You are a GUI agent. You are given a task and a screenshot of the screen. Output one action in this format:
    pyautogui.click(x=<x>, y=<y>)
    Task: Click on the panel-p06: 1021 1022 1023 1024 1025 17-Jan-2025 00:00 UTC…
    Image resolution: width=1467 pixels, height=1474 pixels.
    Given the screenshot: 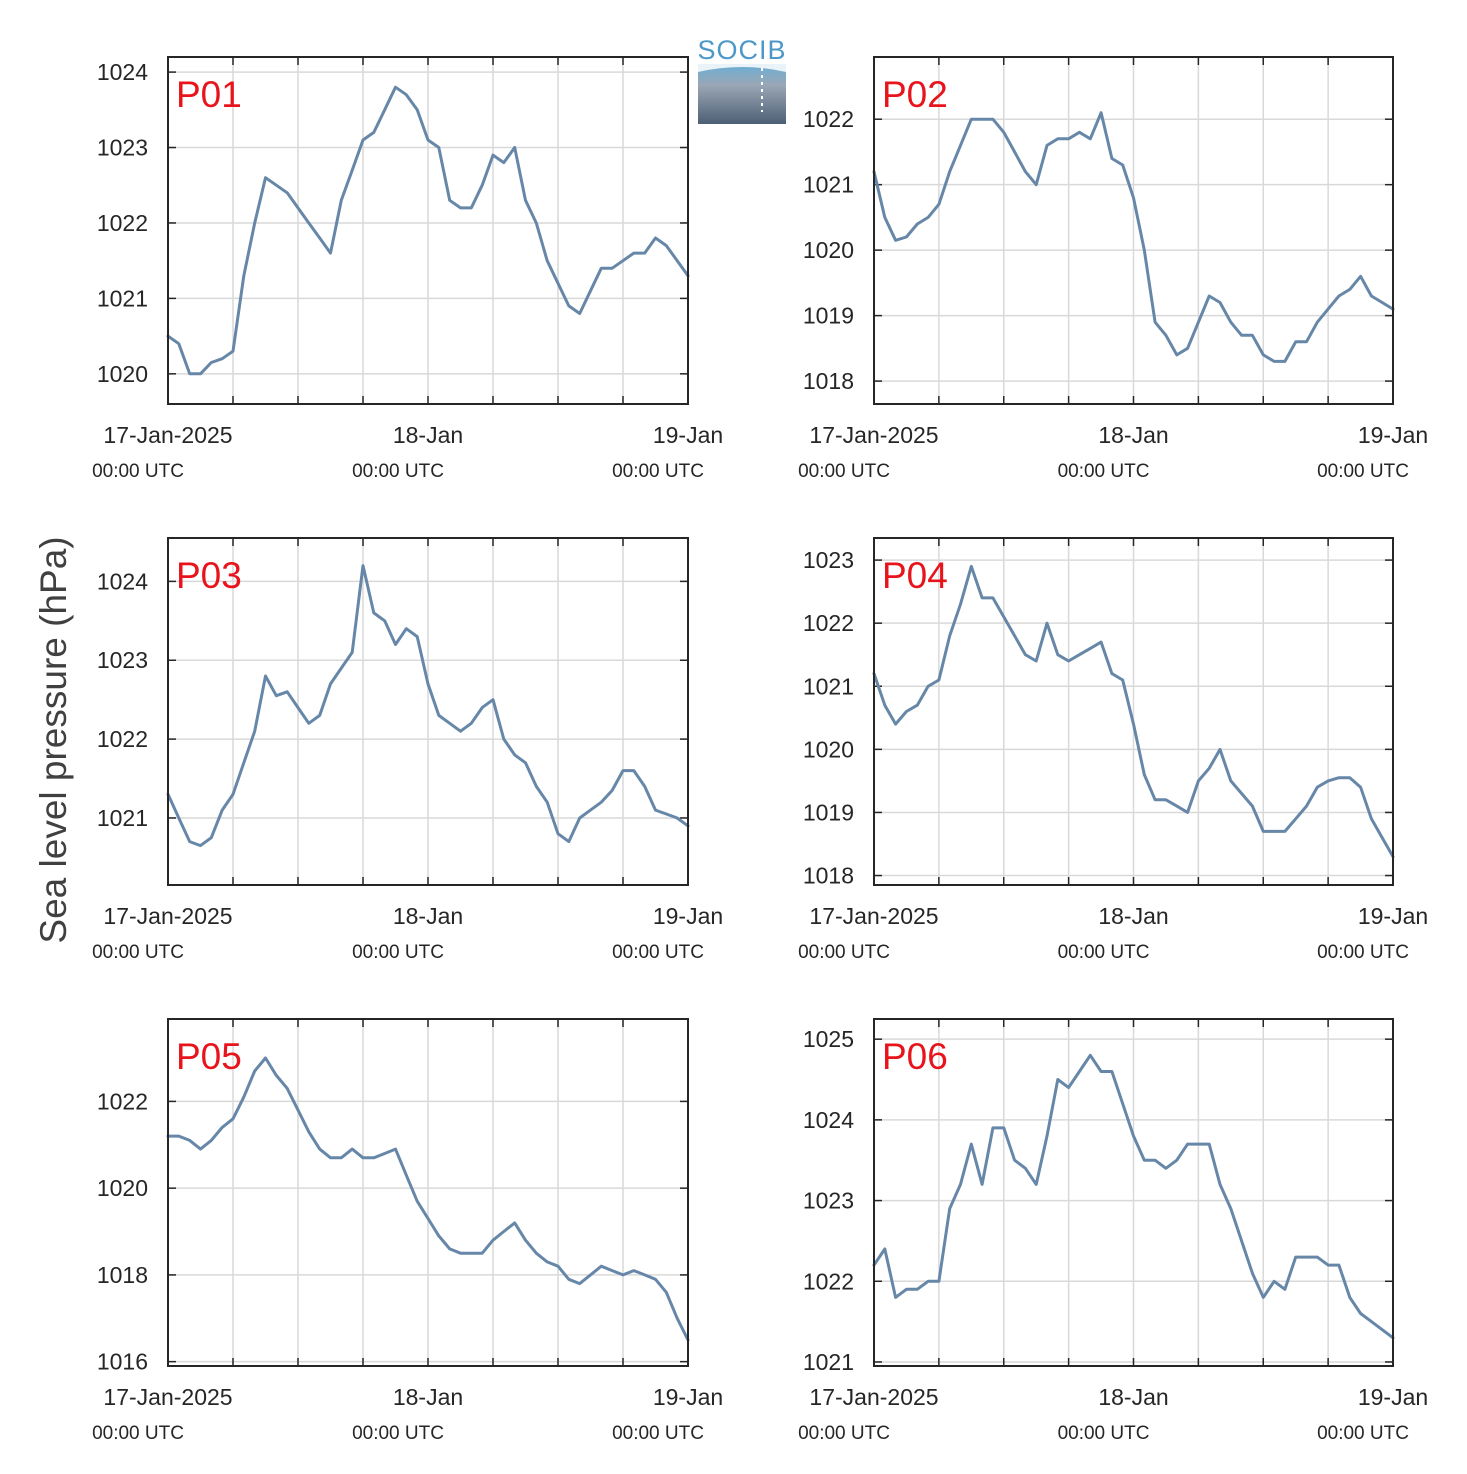 What is the action you would take?
    pyautogui.click(x=1113, y=1231)
    